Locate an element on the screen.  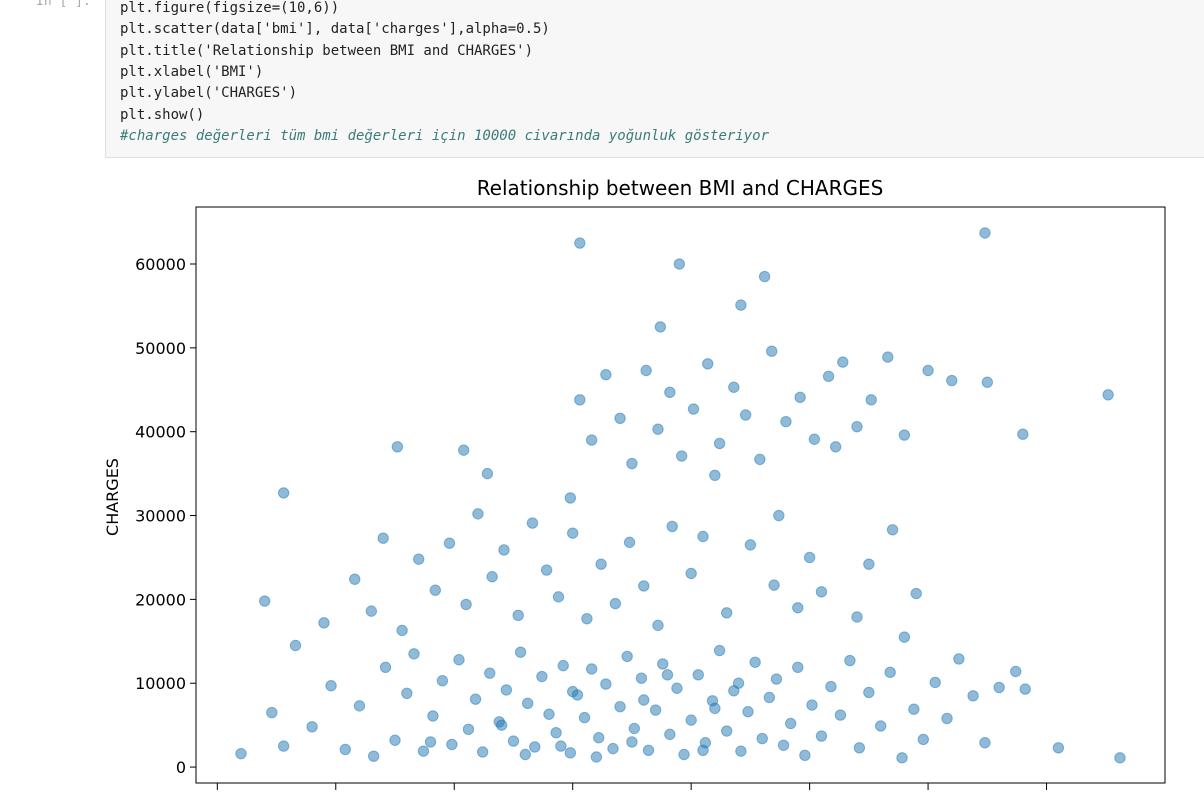
y-tick-label: 20000 is located at coordinates (160, 599).